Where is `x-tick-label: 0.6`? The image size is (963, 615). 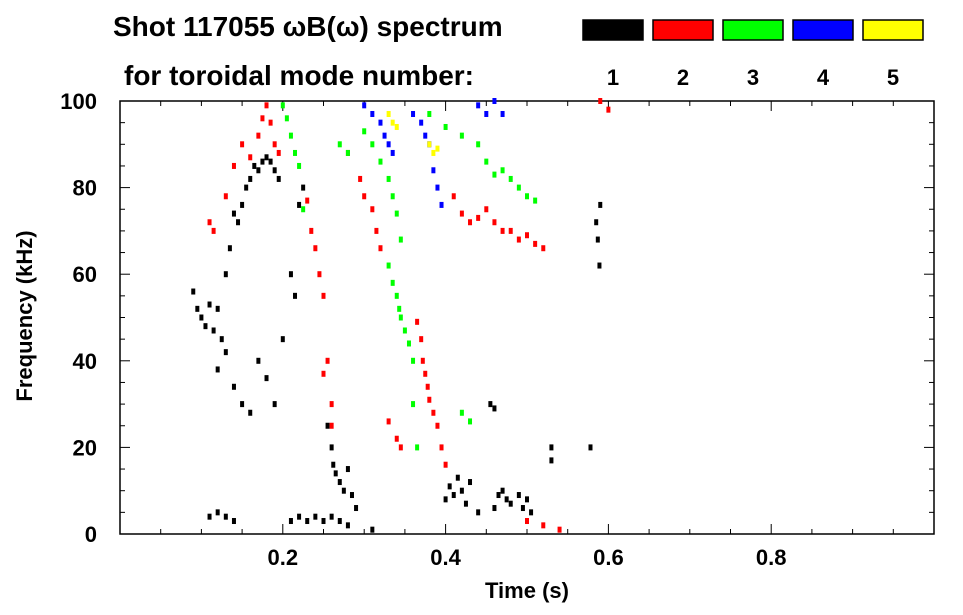
x-tick-label: 0.6 is located at coordinates (608, 557).